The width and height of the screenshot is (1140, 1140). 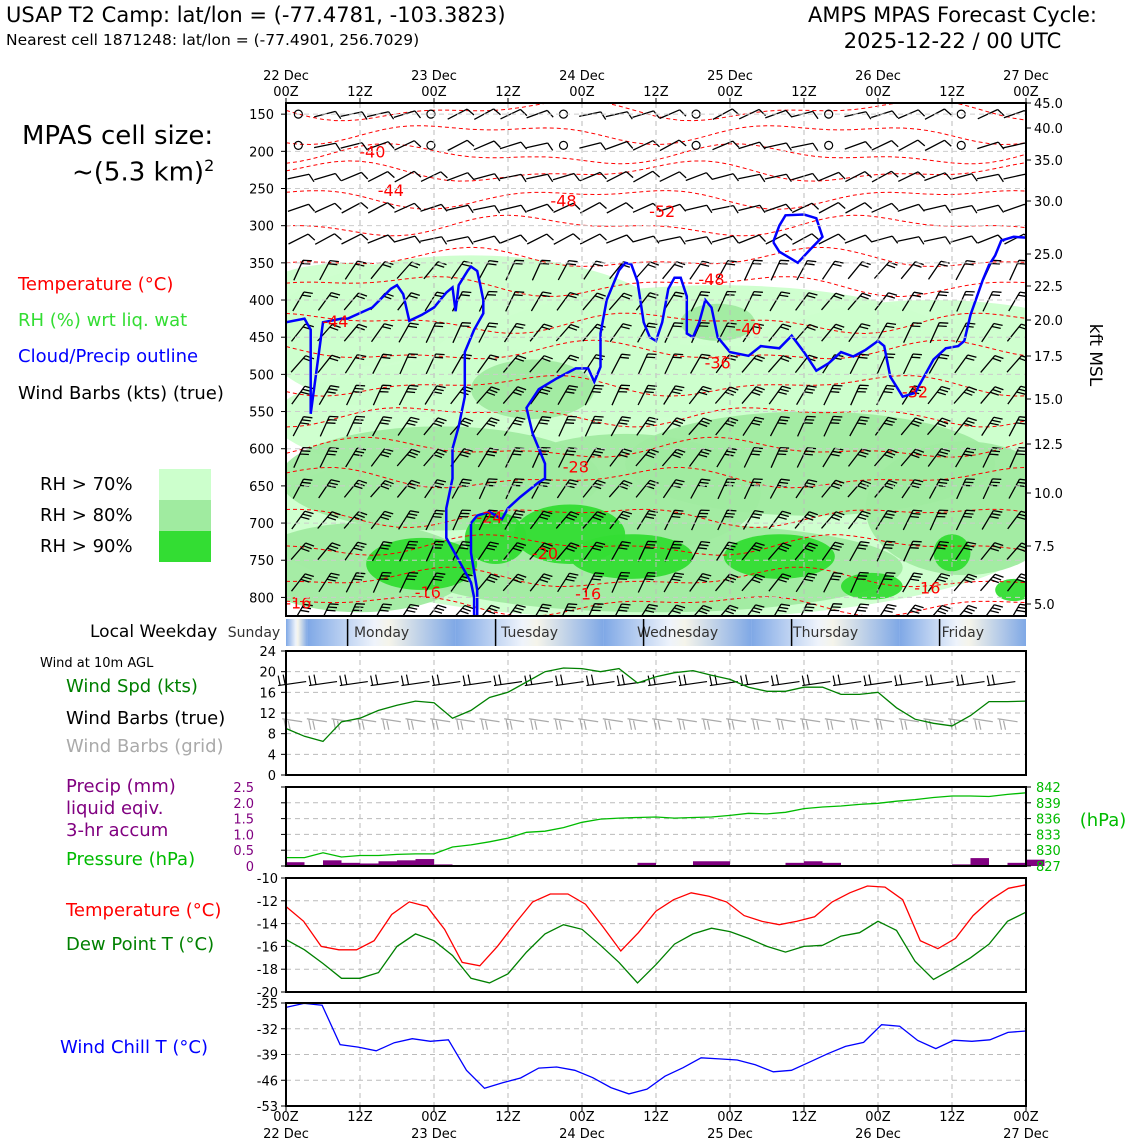 What do you see at coordinates (1044, 605) in the screenshot?
I see `height-tick-label: 5.0` at bounding box center [1044, 605].